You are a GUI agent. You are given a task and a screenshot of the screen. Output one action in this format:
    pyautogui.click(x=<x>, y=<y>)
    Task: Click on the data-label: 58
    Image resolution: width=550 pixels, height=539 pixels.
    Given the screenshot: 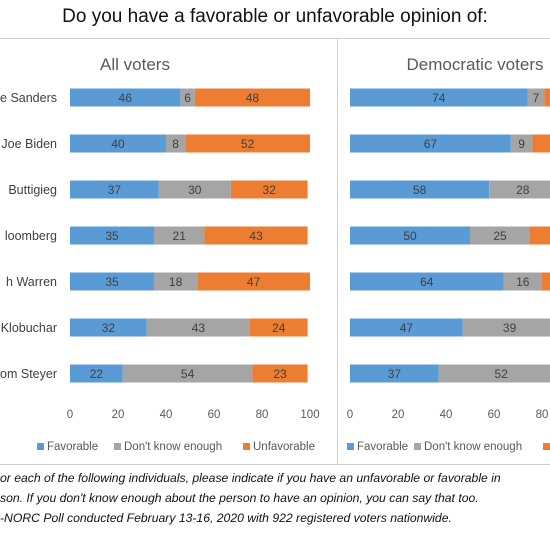 What is the action you would take?
    pyautogui.click(x=420, y=190)
    